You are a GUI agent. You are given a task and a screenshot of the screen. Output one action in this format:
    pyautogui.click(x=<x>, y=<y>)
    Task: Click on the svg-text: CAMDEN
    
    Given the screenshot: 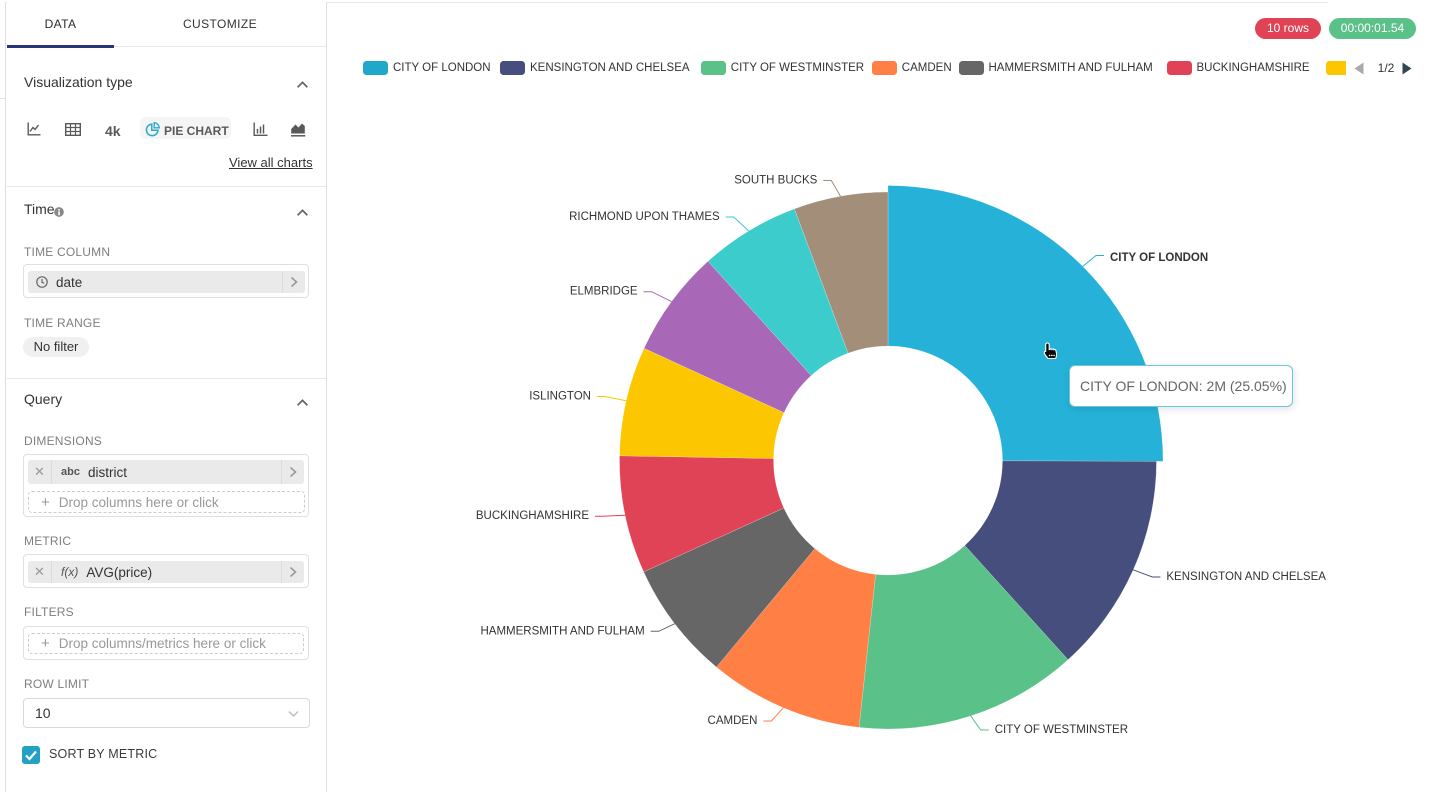 What is the action you would take?
    pyautogui.click(x=733, y=721)
    